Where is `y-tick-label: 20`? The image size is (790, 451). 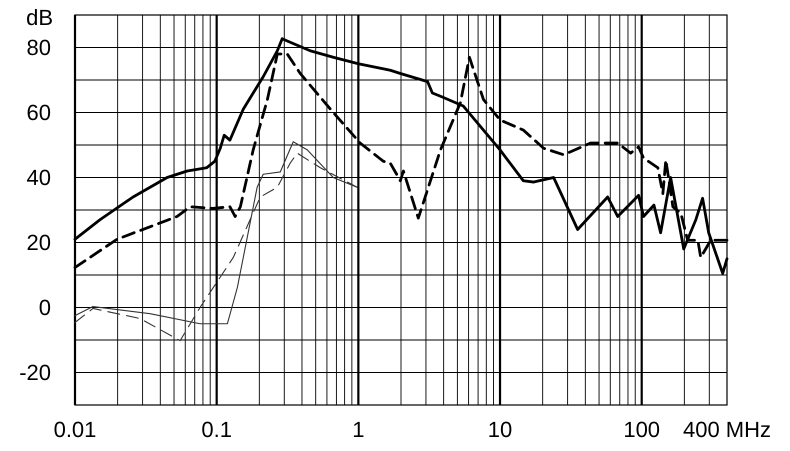
y-tick-label: 20 is located at coordinates (38, 243).